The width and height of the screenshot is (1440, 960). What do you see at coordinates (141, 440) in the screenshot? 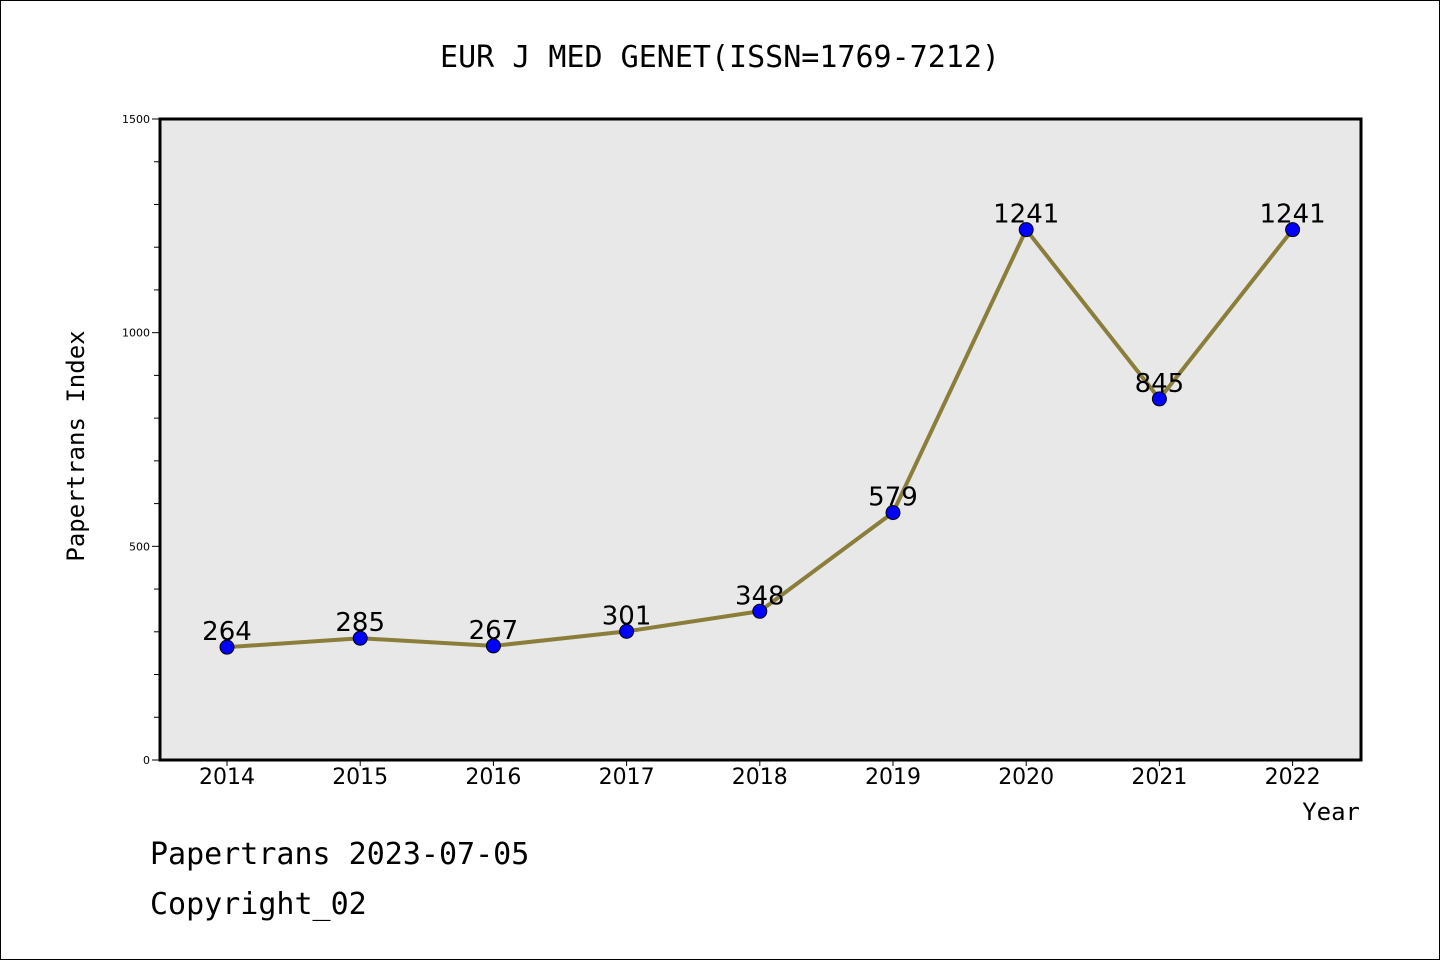
I see `y-axis: 0 500 1000 1500` at bounding box center [141, 440].